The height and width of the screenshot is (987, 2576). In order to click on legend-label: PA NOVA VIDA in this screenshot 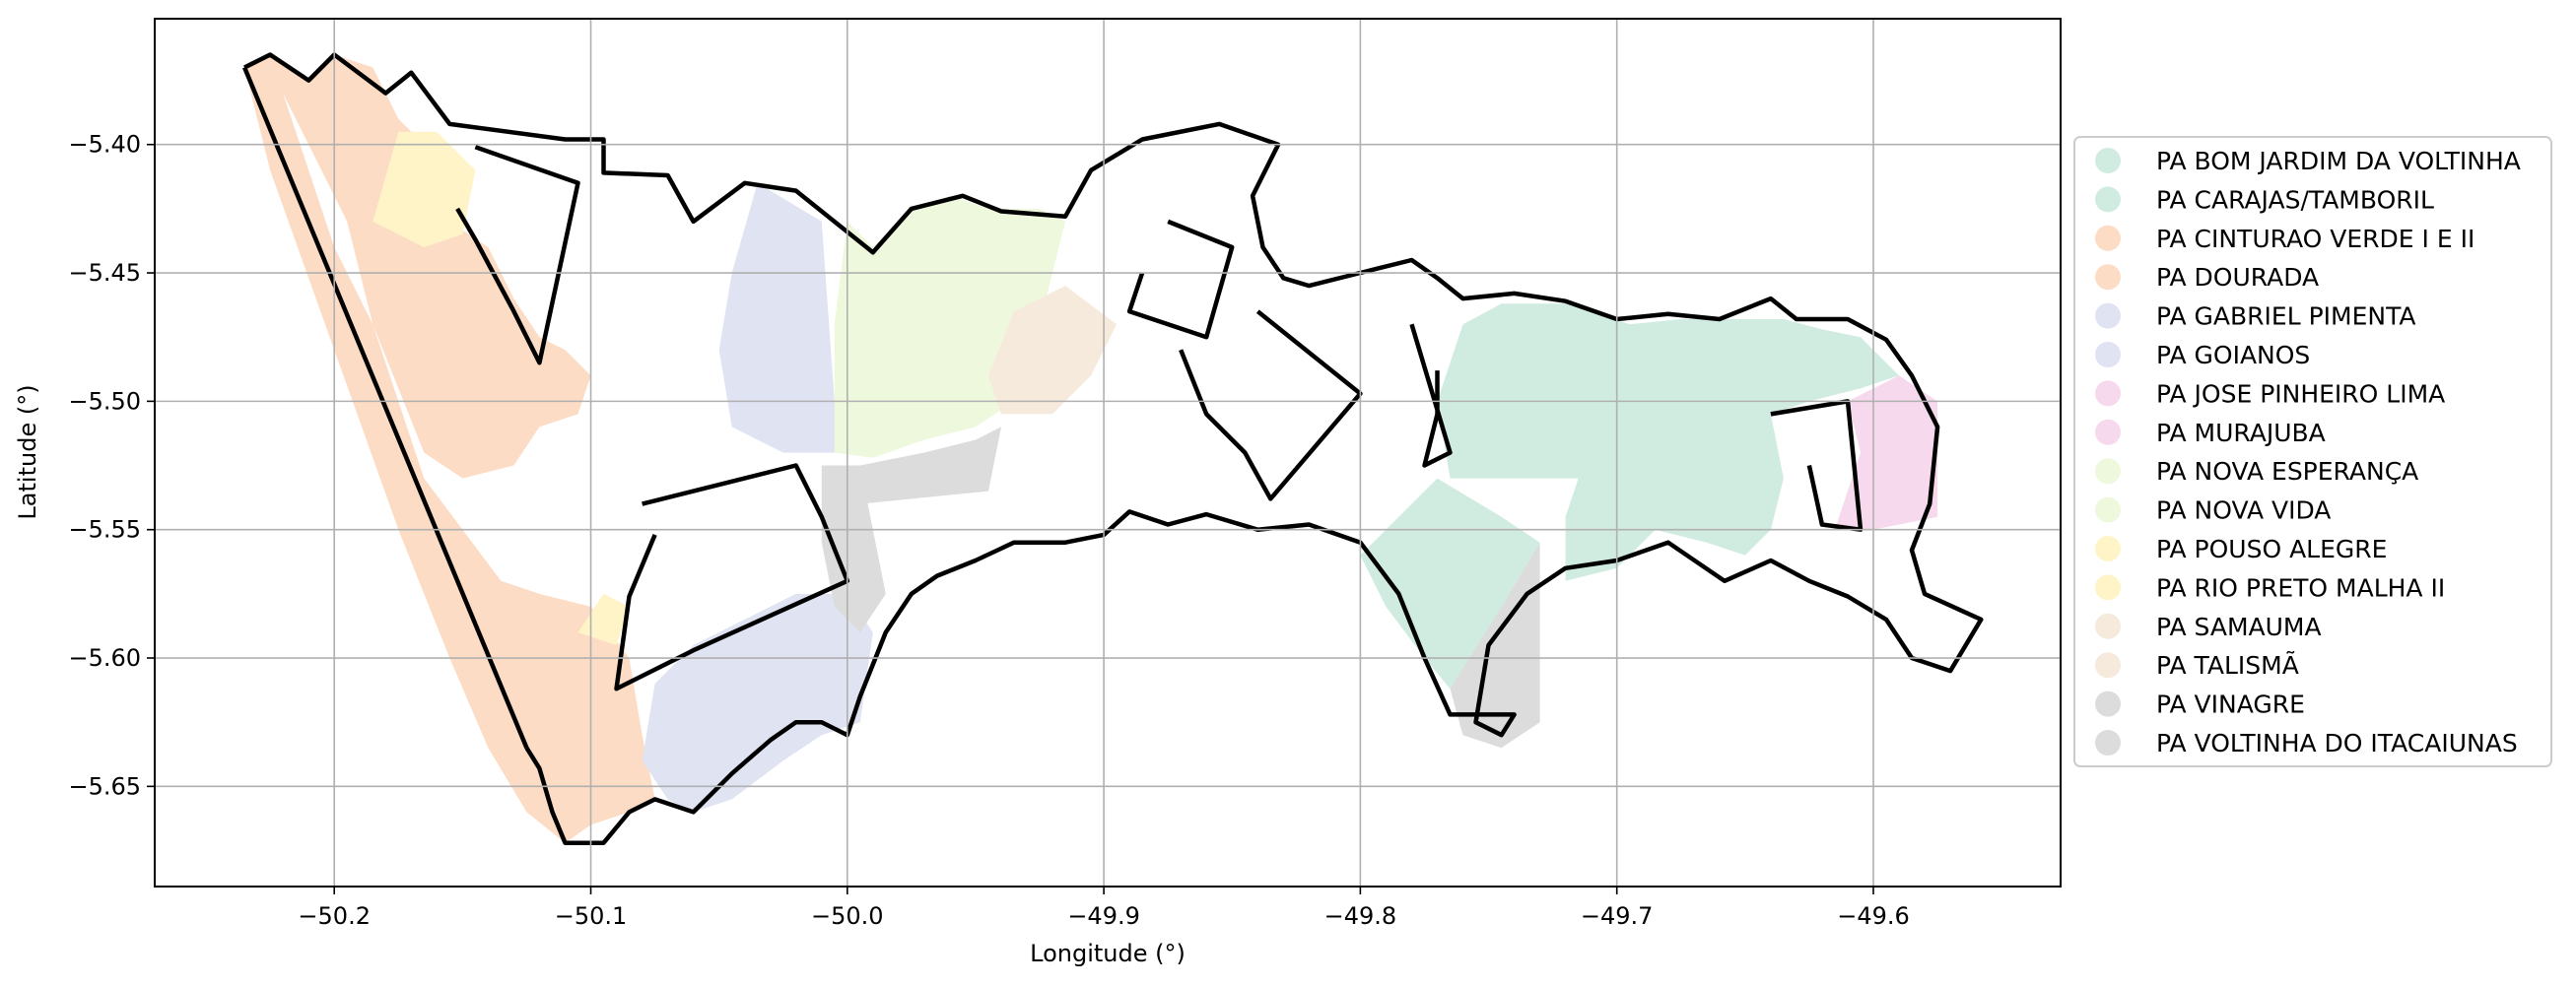, I will do `click(2243, 511)`.